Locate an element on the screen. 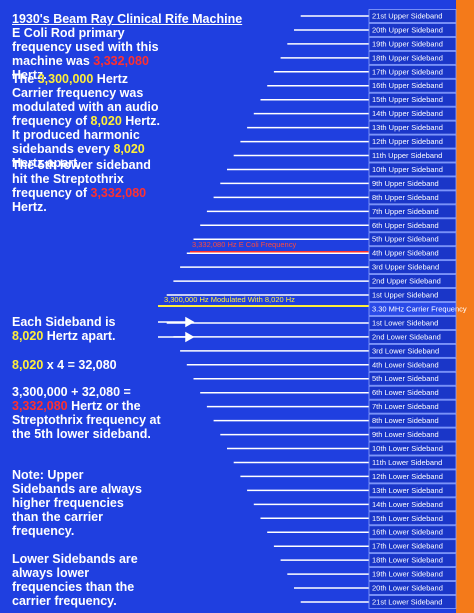  sideband-label: 15th Lower Sideband is located at coordinates (407, 518).